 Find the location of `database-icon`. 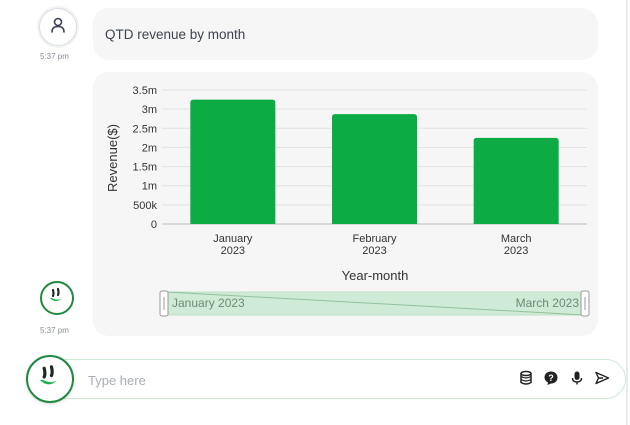

database-icon is located at coordinates (526, 378).